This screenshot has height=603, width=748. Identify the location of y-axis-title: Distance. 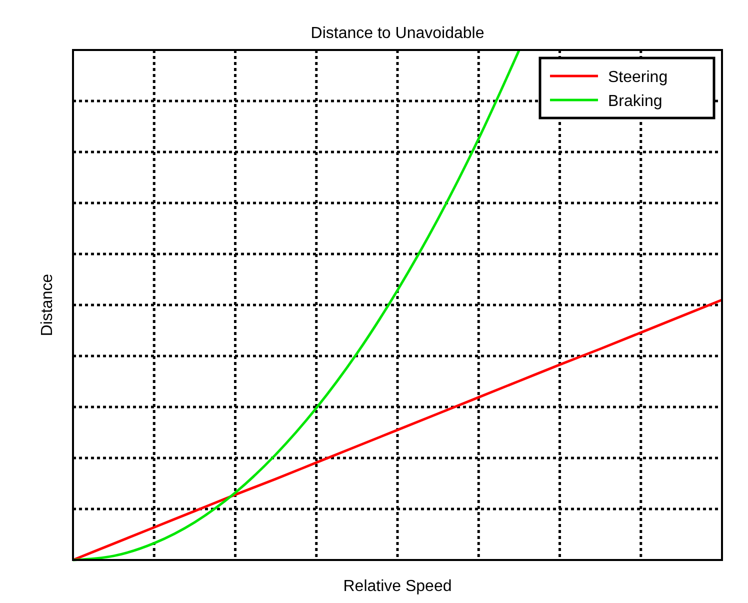
(47, 305).